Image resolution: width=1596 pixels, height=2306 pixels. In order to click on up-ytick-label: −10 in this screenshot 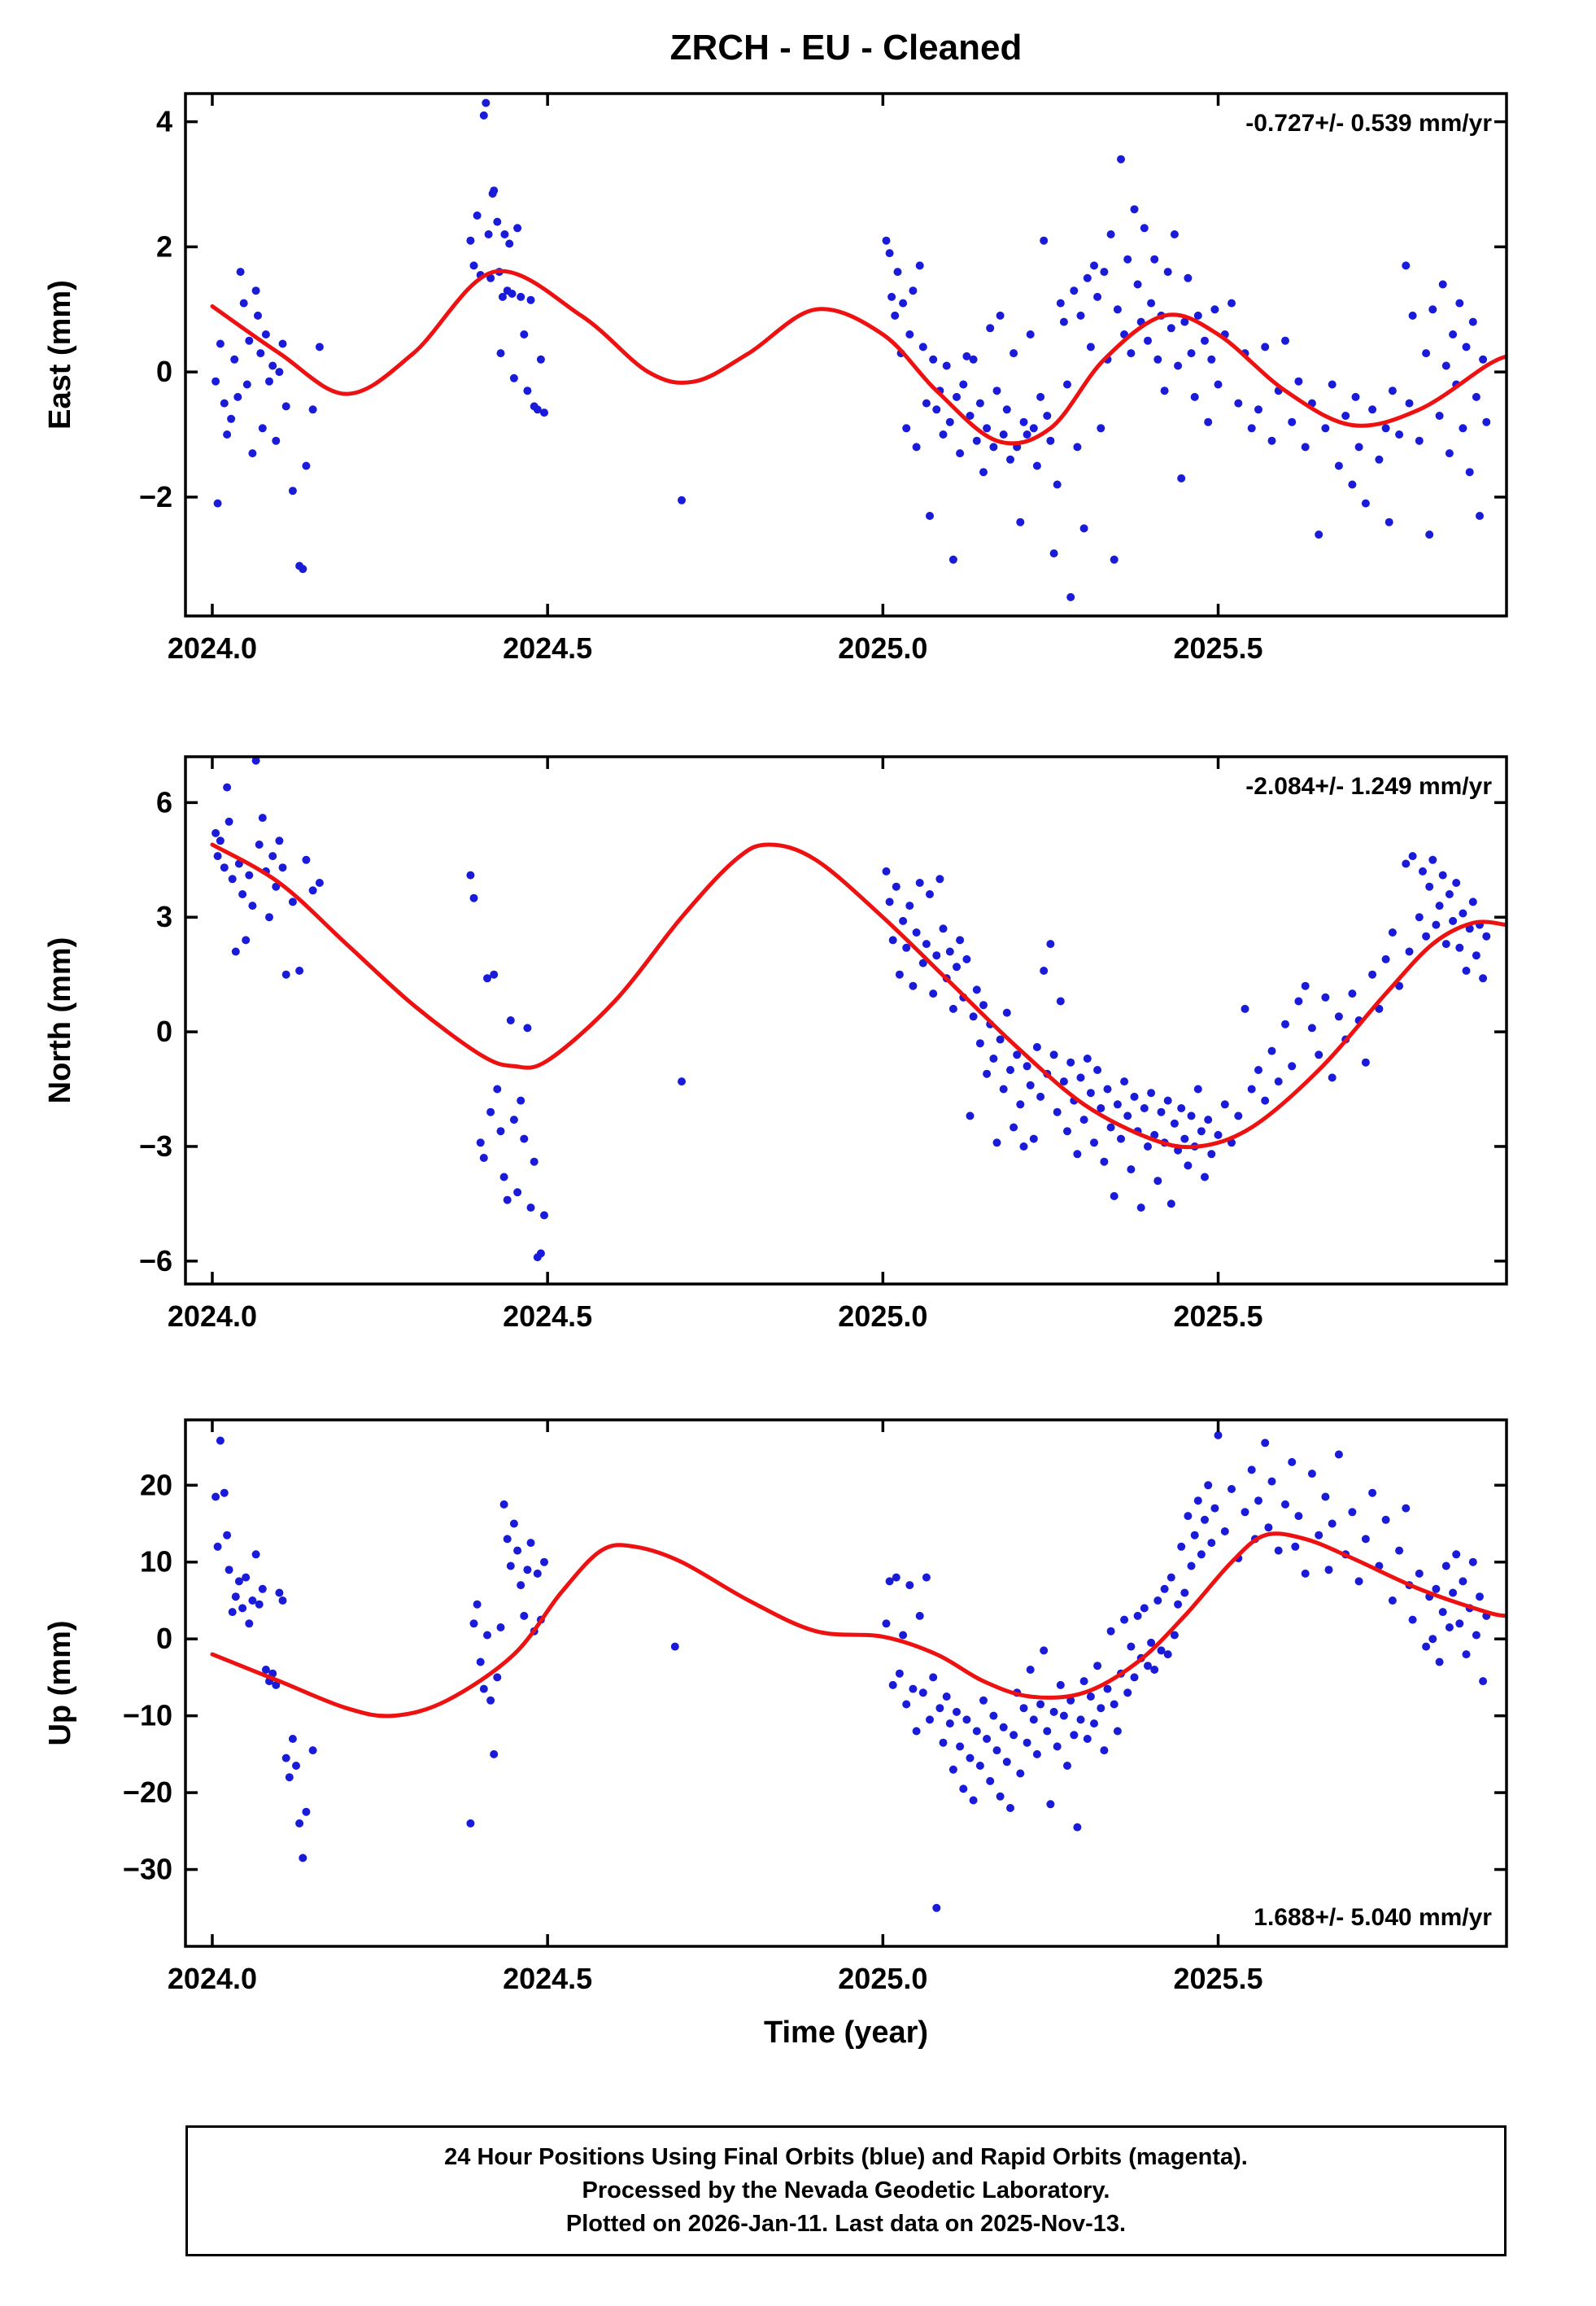, I will do `click(147, 1715)`.